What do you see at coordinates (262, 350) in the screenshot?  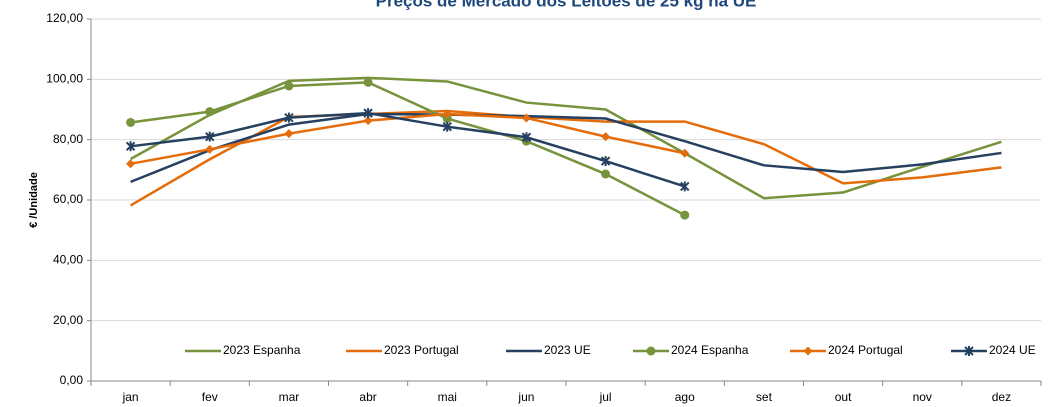 I see `legend-label: 2023 Espanha` at bounding box center [262, 350].